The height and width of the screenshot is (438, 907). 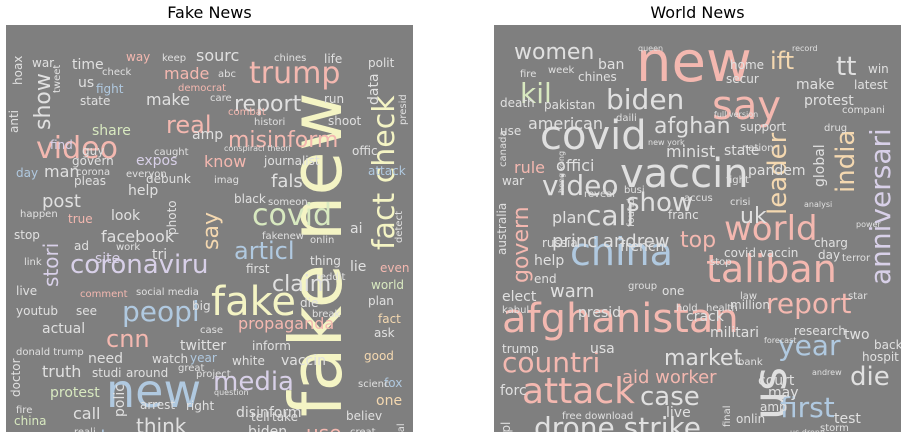 What do you see at coordinates (771, 269) in the screenshot?
I see `word-taliban: taliban` at bounding box center [771, 269].